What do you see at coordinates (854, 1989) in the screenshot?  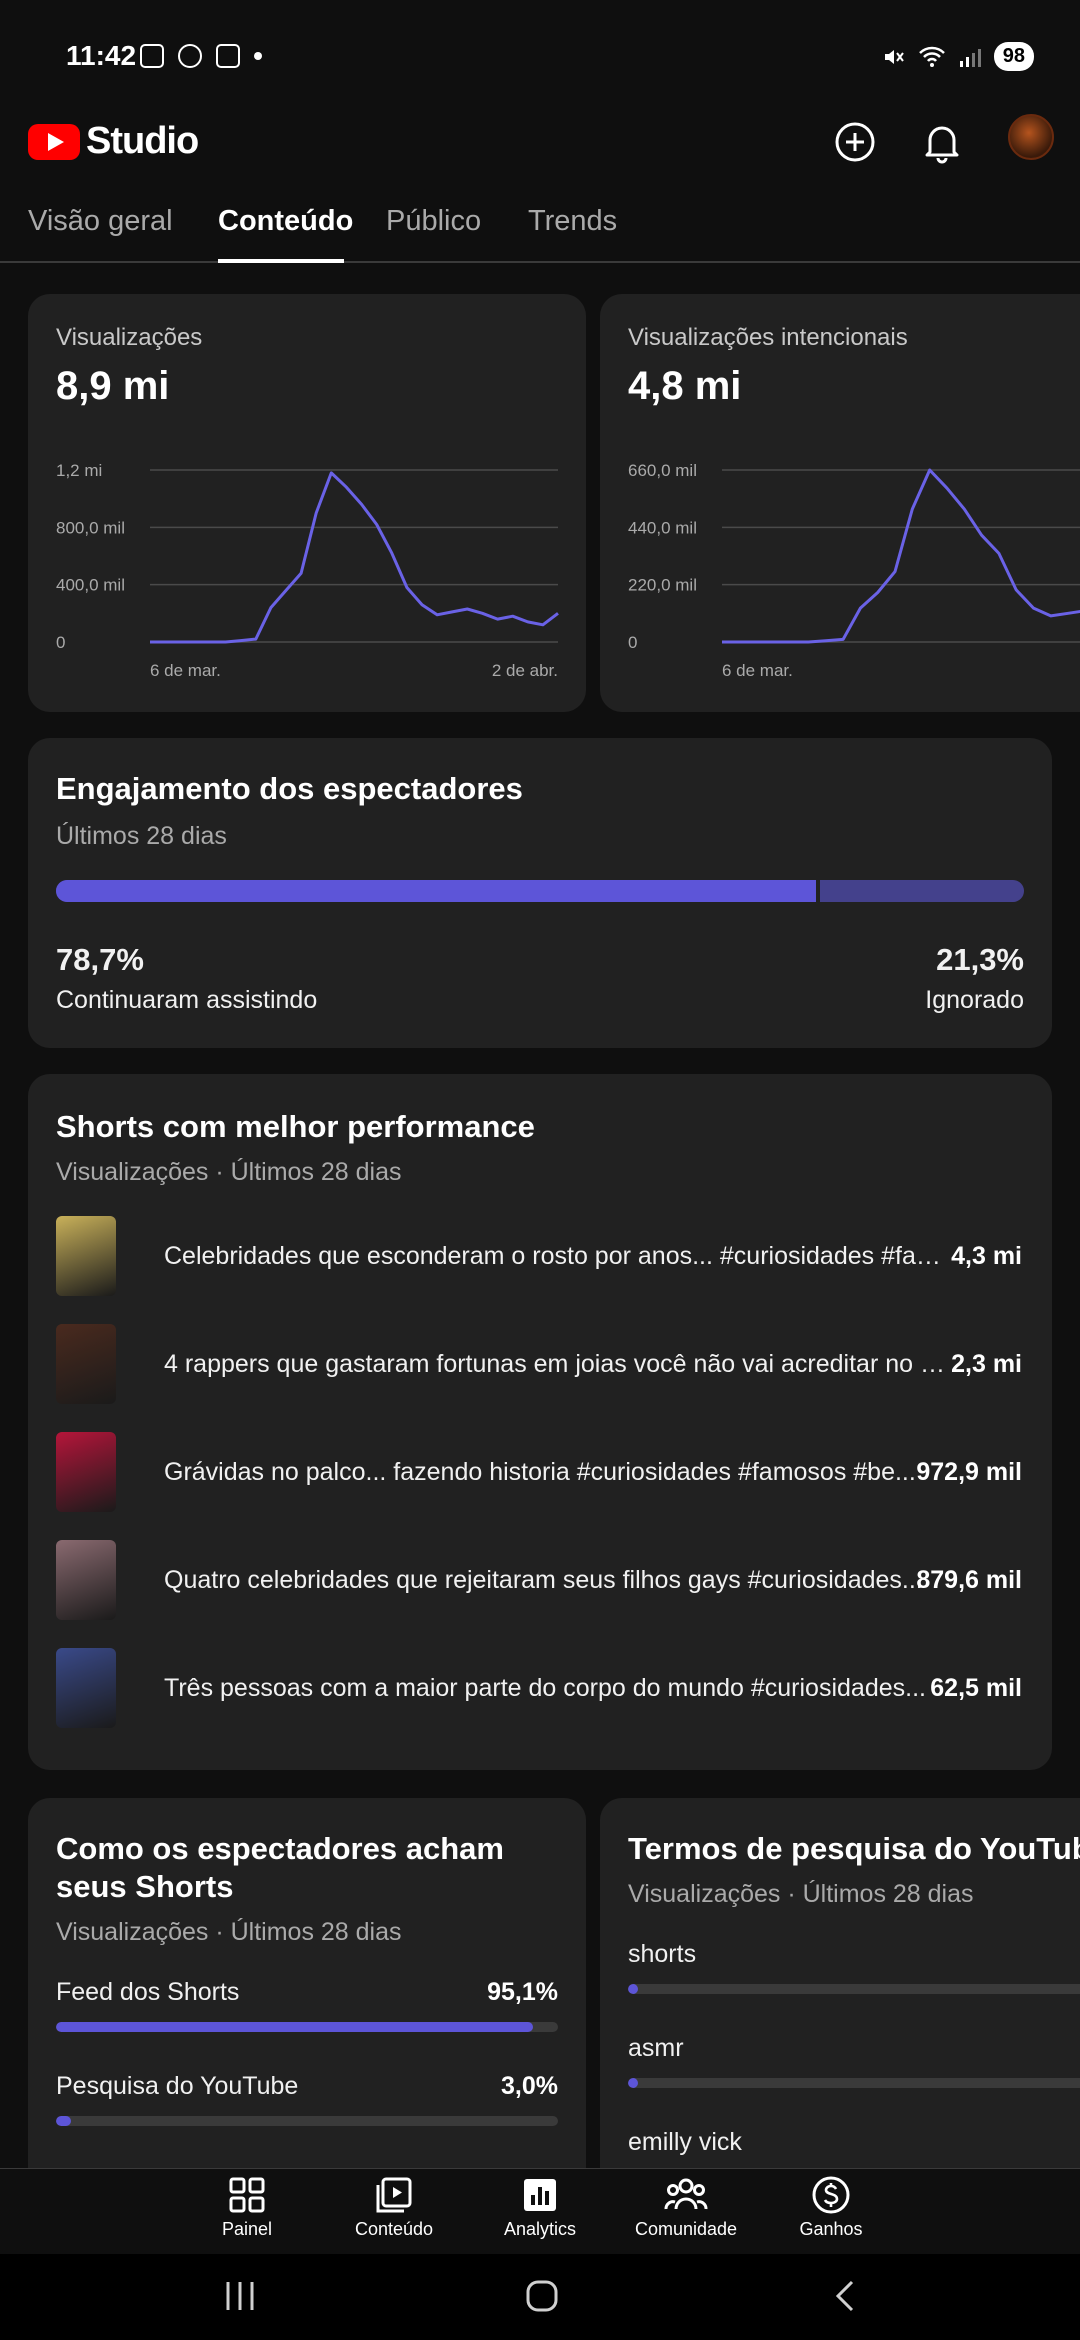 I see `search-term-bar` at bounding box center [854, 1989].